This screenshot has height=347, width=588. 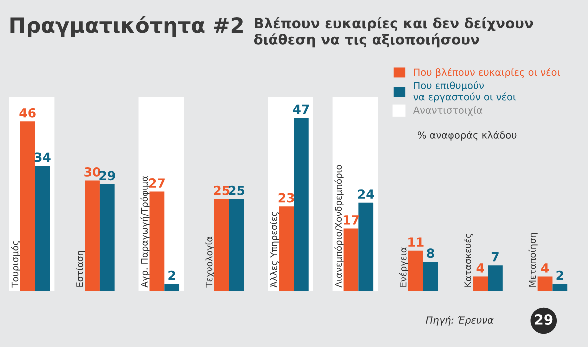 What do you see at coordinates (467, 136) in the screenshot?
I see `annotation: % αναφοράς κλάδου` at bounding box center [467, 136].